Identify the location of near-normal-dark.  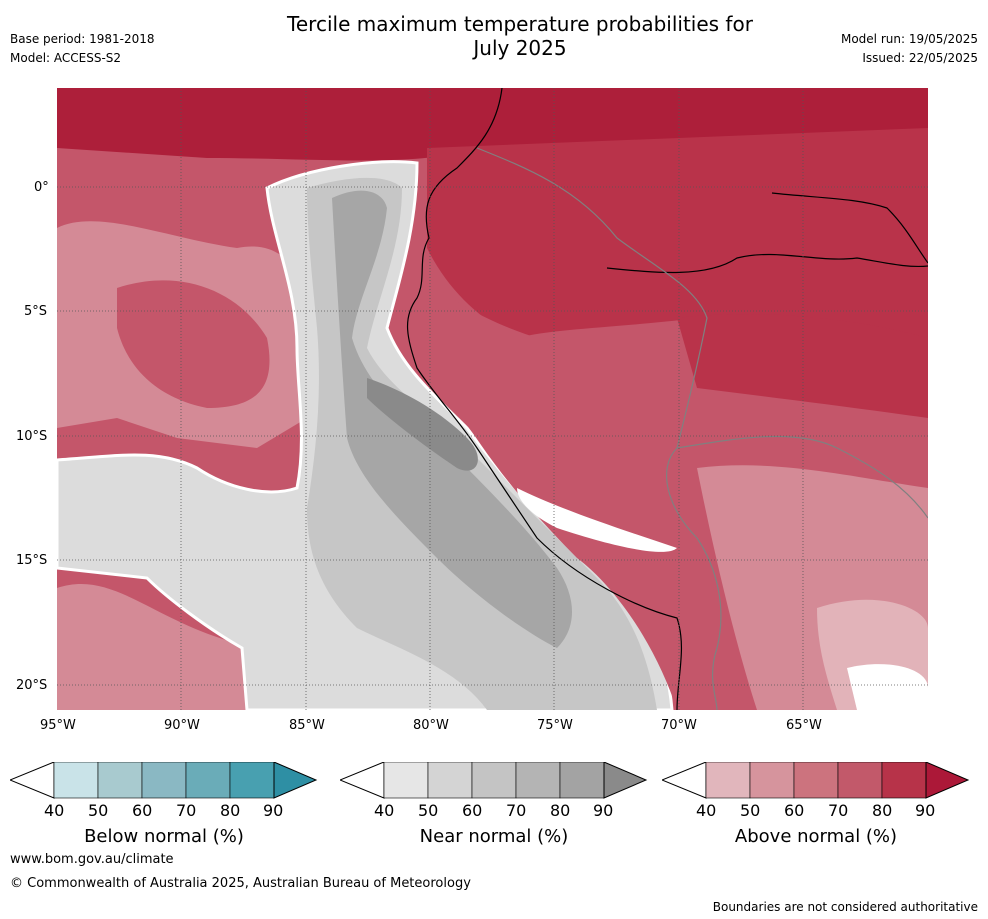
(452, 419).